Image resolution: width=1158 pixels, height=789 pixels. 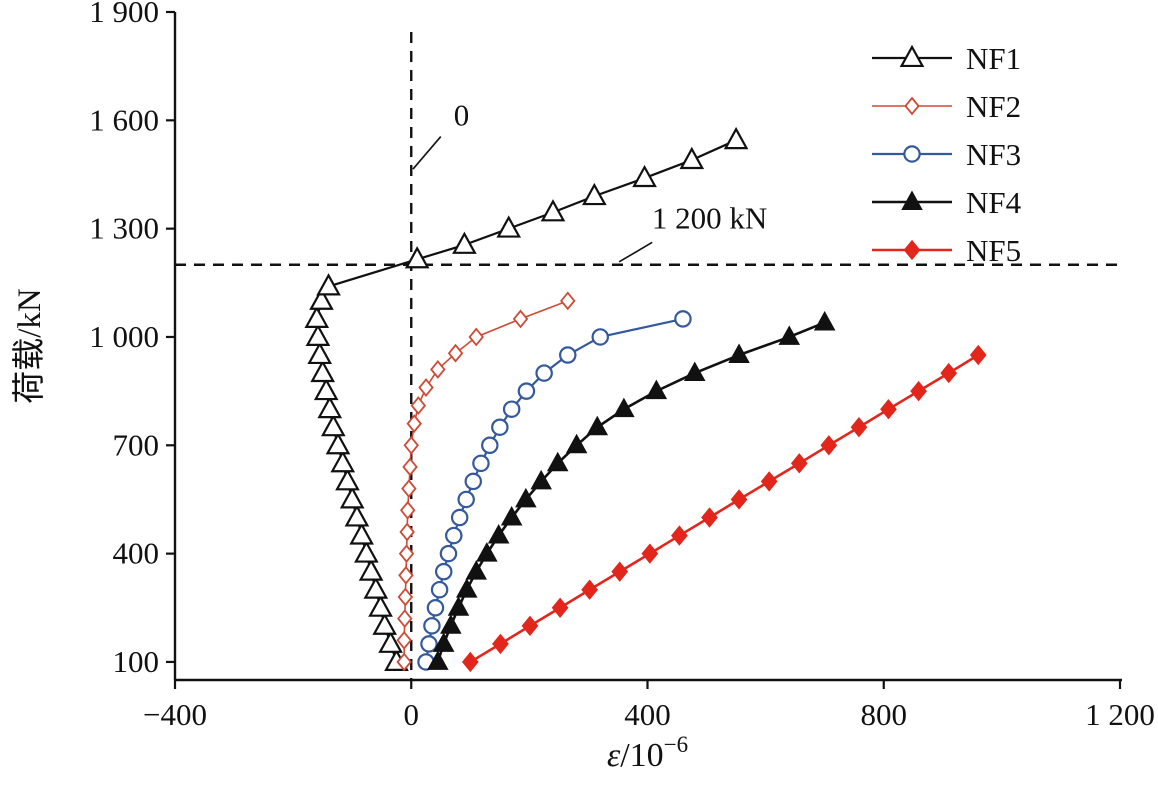 What do you see at coordinates (124, 119) in the screenshot?
I see `y-tick-label: 1 600` at bounding box center [124, 119].